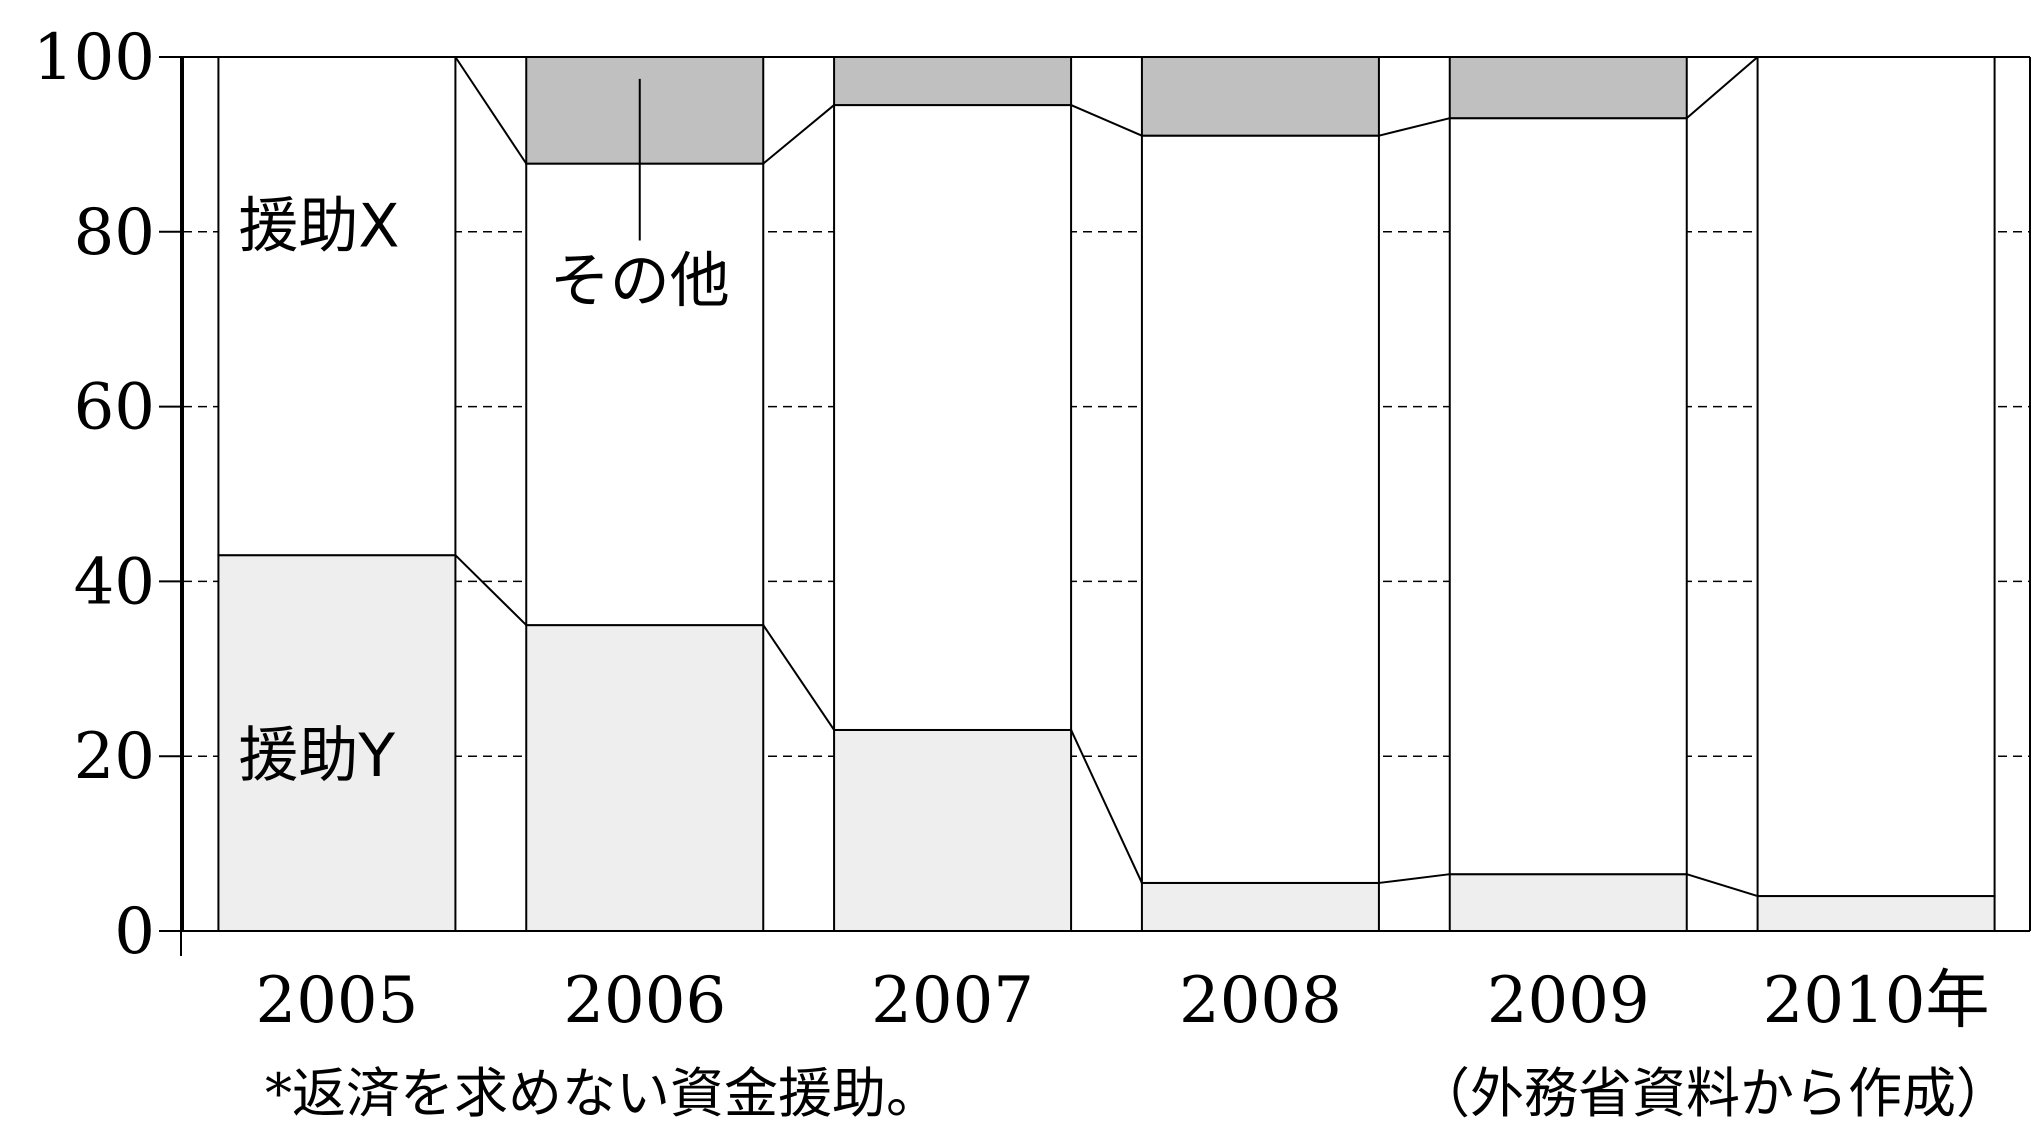 This screenshot has width=2040, height=1124. Describe the element at coordinates (134, 932) in the screenshot. I see `y-tick-label: 0` at that location.